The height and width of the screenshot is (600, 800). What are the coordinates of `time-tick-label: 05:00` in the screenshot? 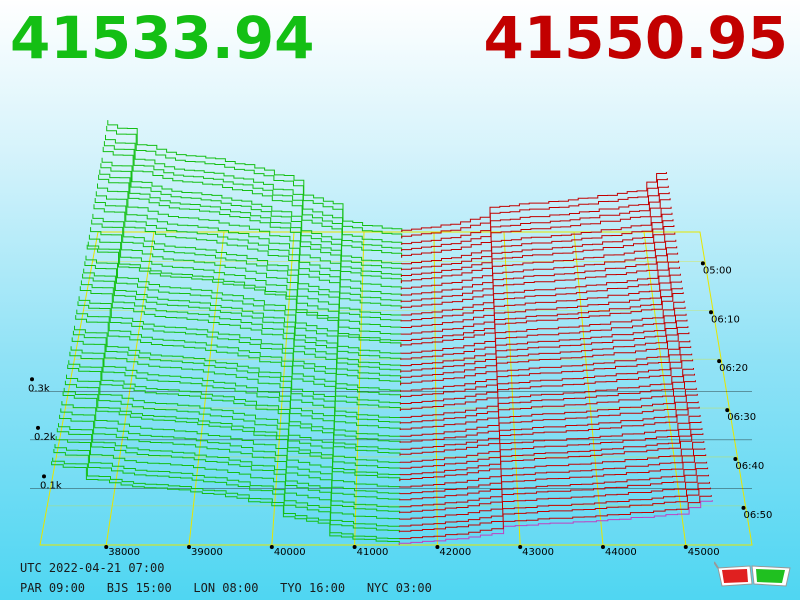 It's located at (717, 270).